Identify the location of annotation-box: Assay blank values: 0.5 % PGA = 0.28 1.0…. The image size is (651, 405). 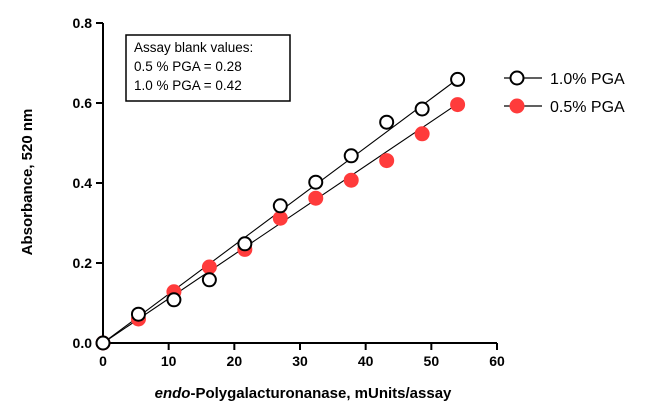
(208, 68).